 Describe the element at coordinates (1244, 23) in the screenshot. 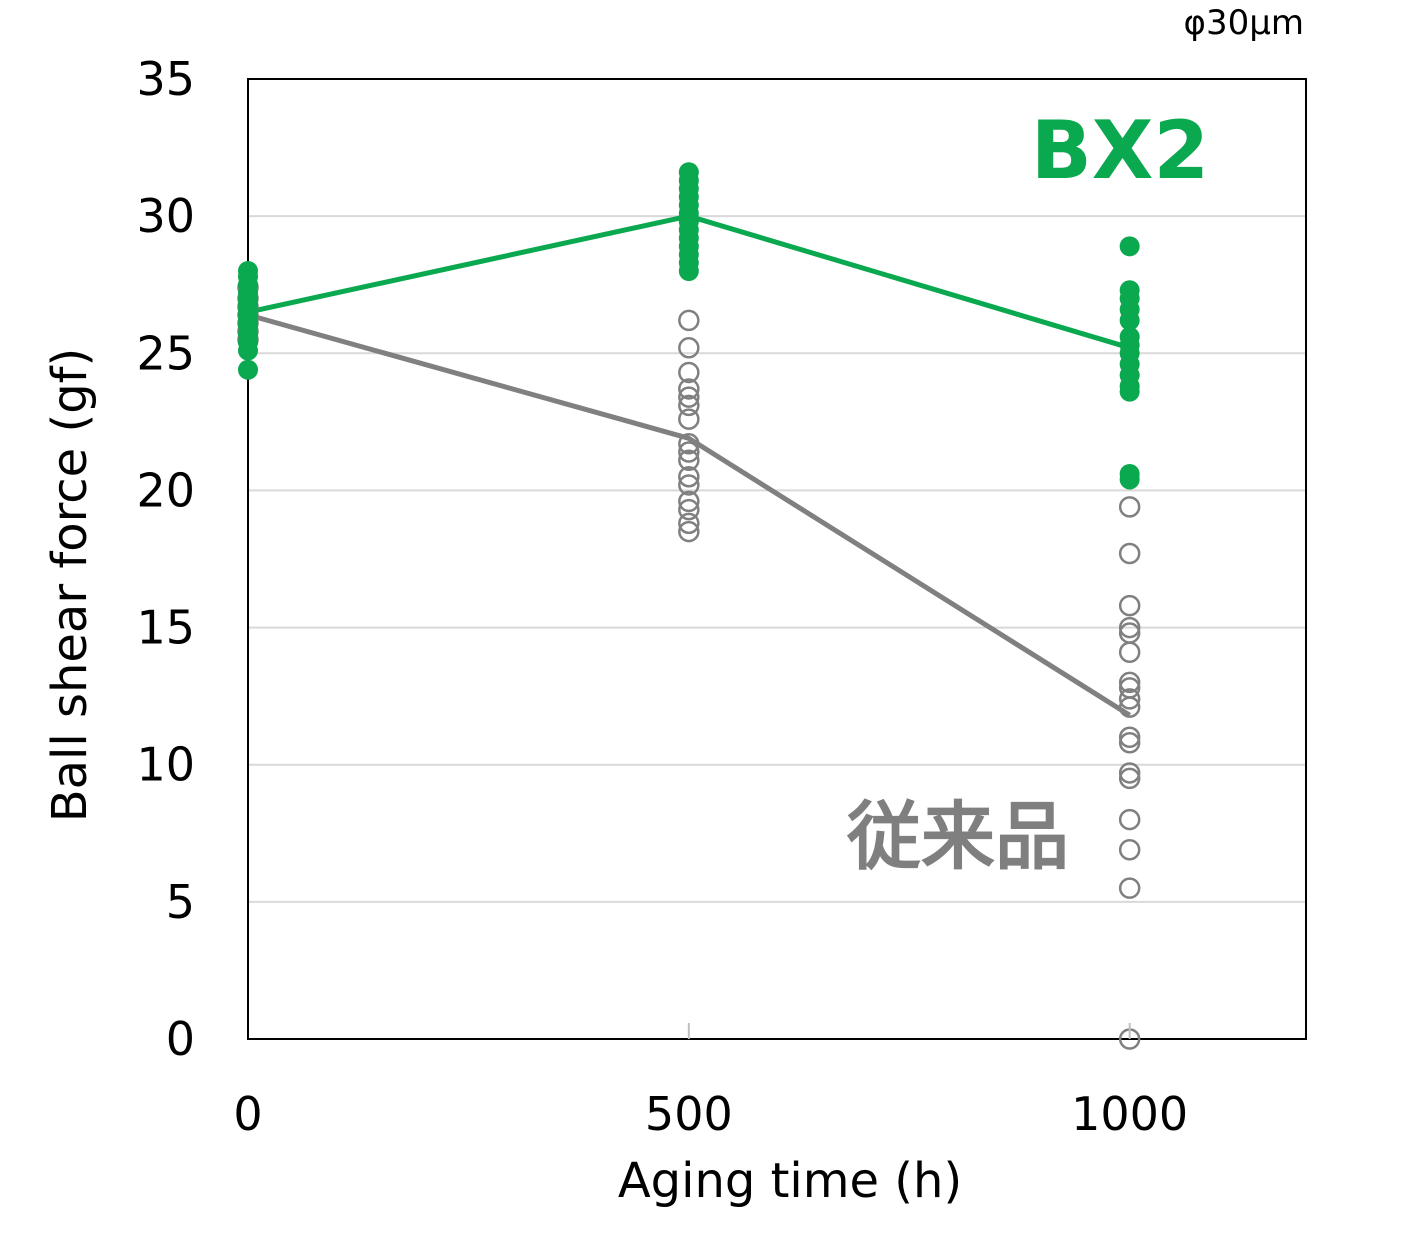

I see `size-note: φ30μm` at that location.